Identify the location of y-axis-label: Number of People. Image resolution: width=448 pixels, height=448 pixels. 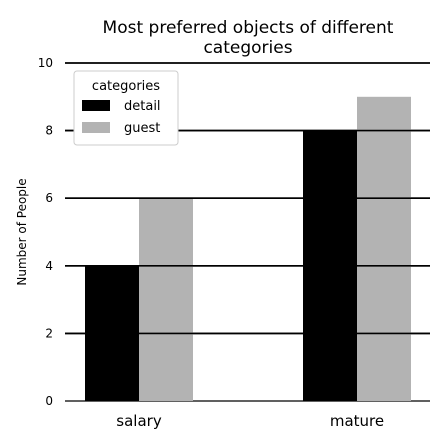
(22, 231).